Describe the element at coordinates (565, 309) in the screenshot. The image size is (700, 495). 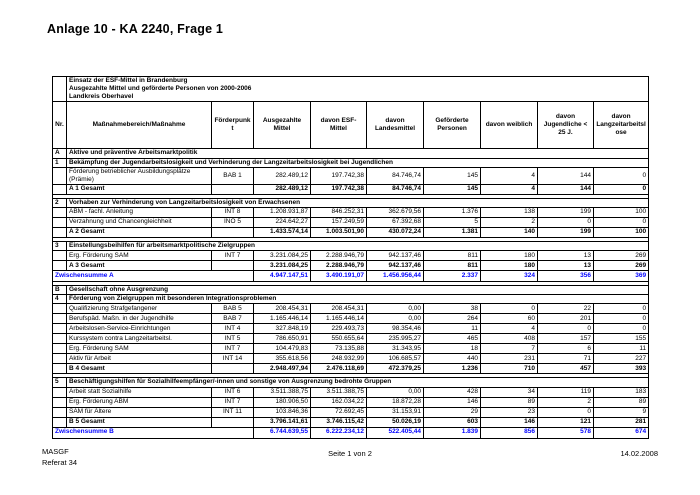
I see `value-cell: 22` at that location.